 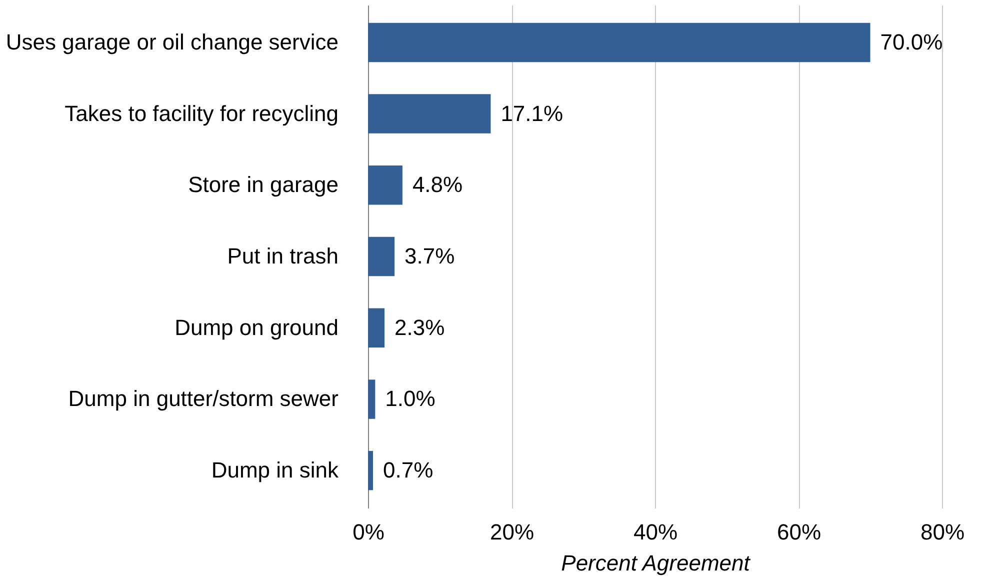 I want to click on x-axis-title: Percent Agreement, so click(x=656, y=563).